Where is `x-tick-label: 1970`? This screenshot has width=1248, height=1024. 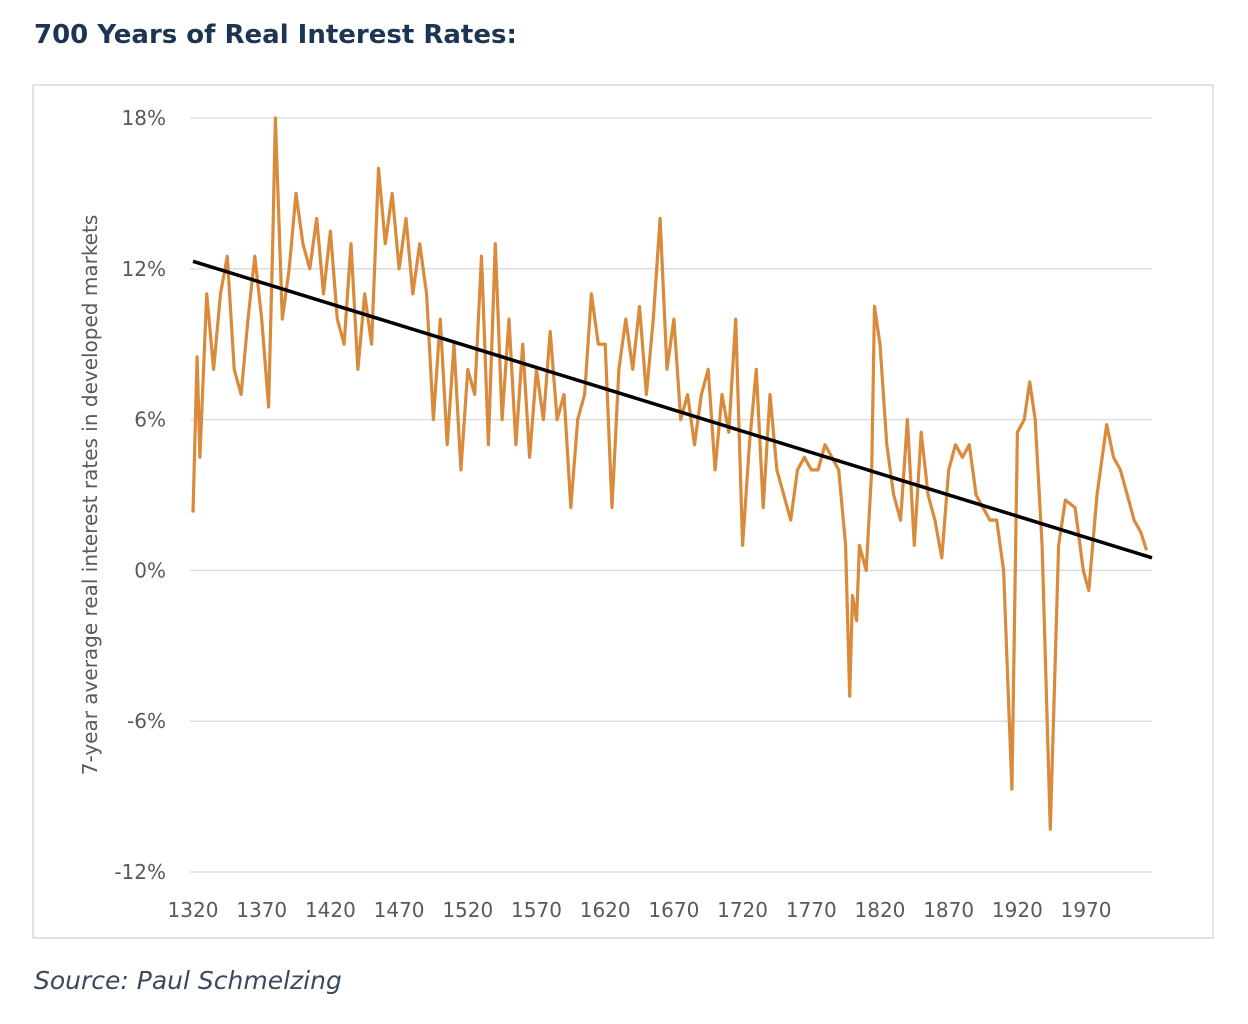
x-tick-label: 1970 is located at coordinates (1086, 910).